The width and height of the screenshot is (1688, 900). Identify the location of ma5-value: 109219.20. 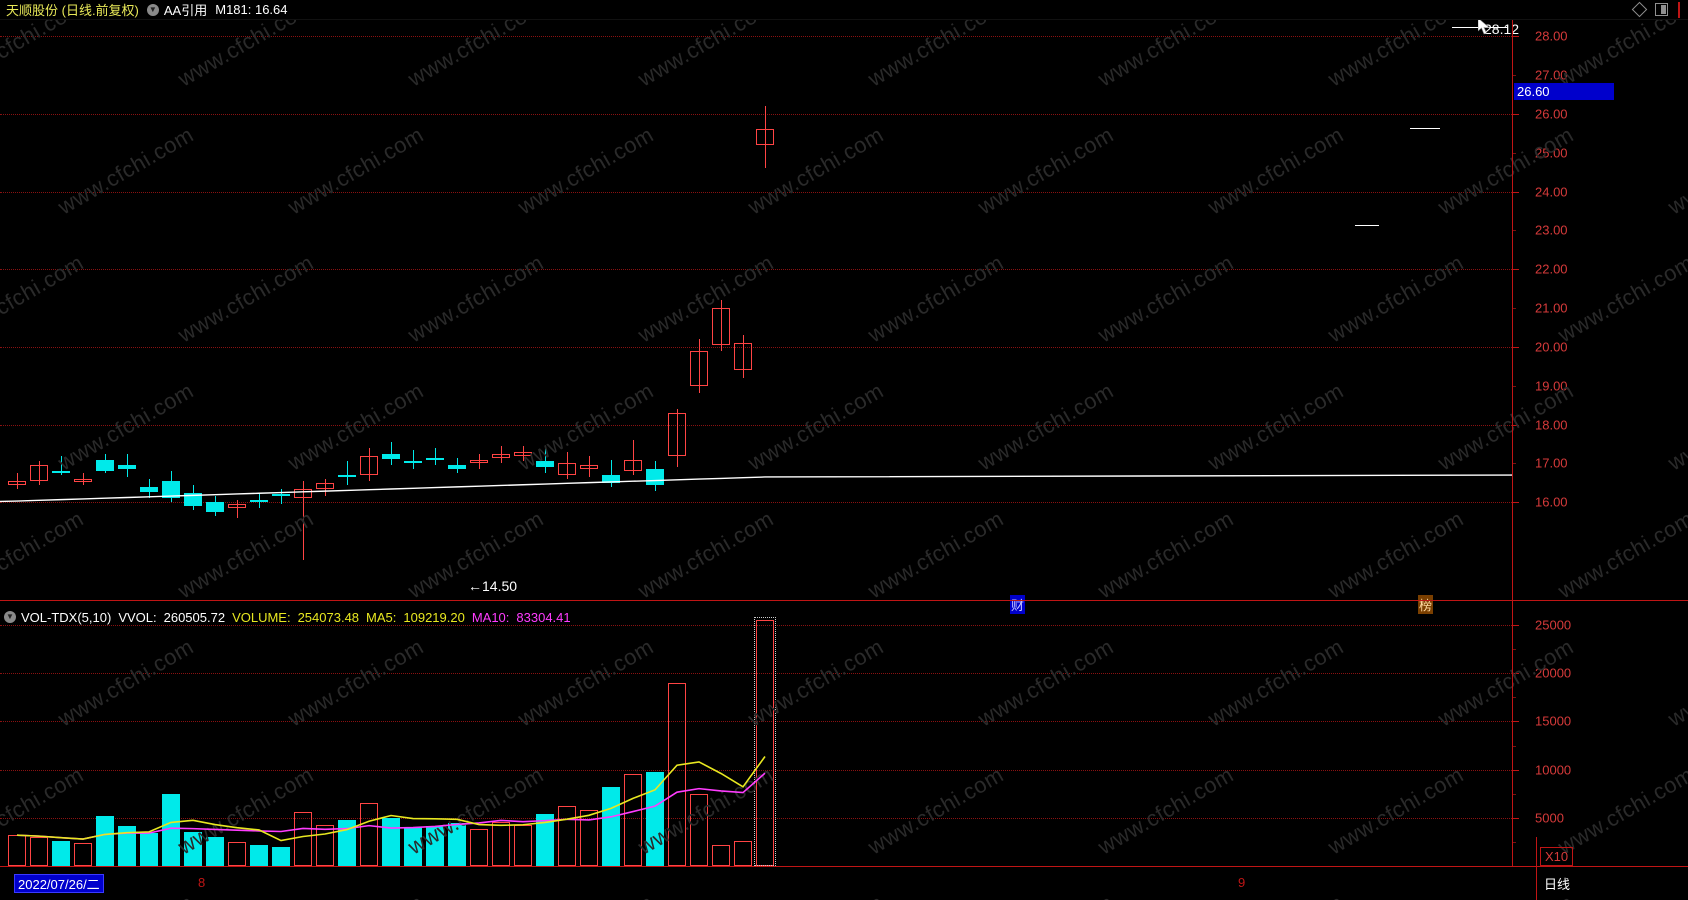
(434, 617).